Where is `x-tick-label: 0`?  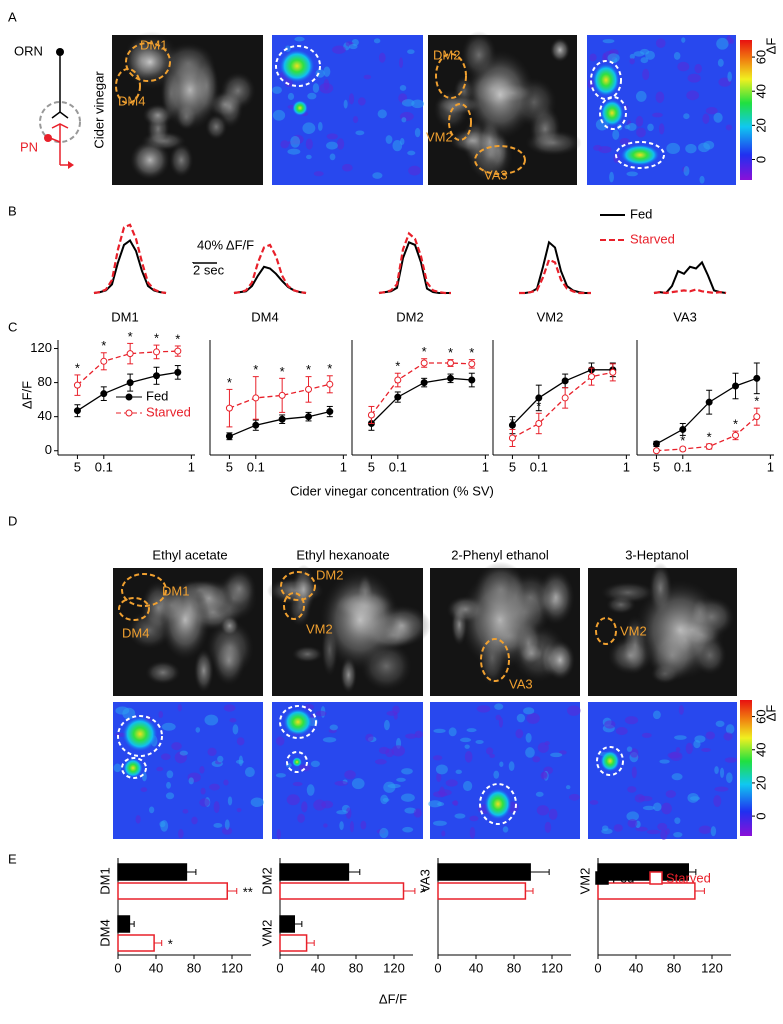 x-tick-label: 0 is located at coordinates (597, 967).